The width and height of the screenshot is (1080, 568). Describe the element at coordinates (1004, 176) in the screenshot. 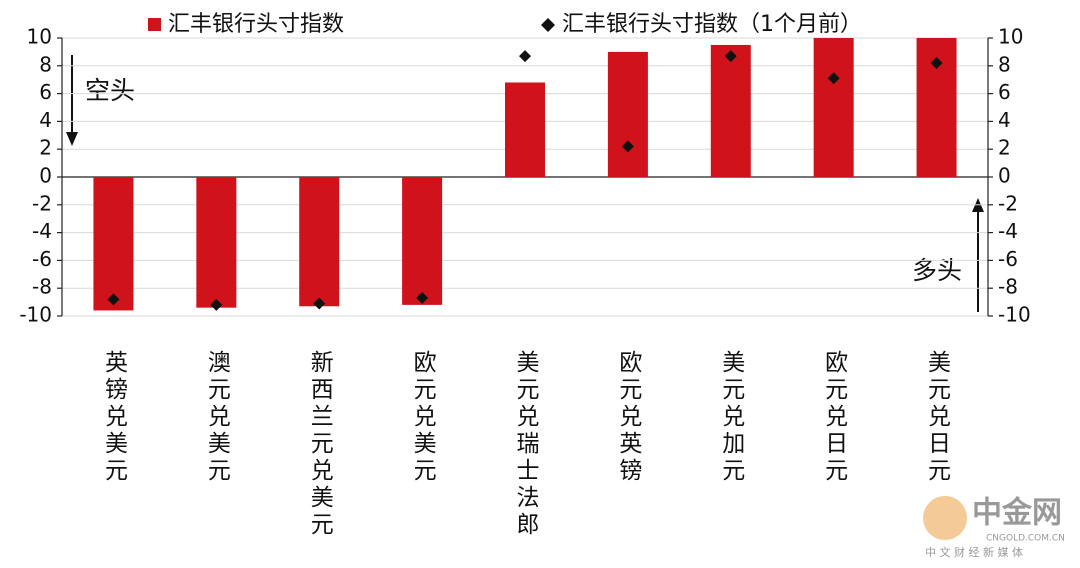

I see `y2-tick-label: 0` at that location.